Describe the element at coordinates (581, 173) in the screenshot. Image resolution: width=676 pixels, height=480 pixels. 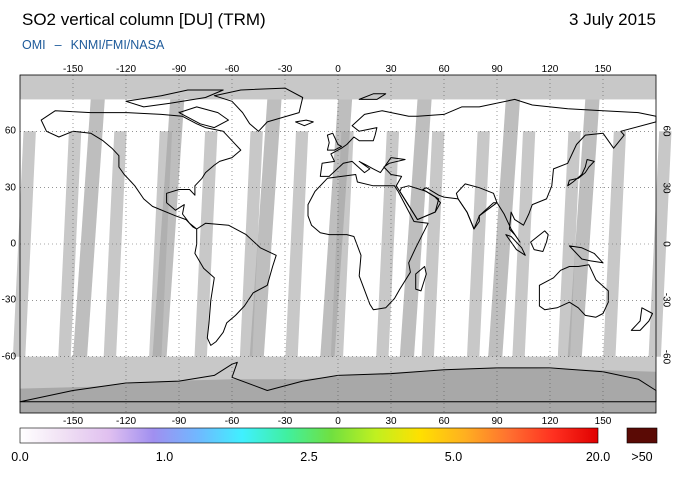
I see `japan-coastline` at that location.